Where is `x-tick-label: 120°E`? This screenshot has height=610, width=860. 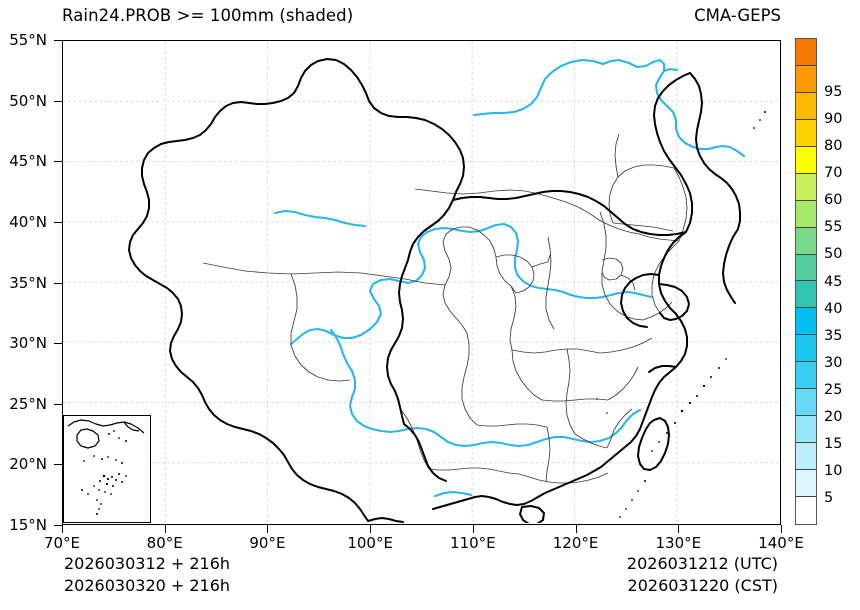 x-tick-label: 120°E is located at coordinates (575, 543).